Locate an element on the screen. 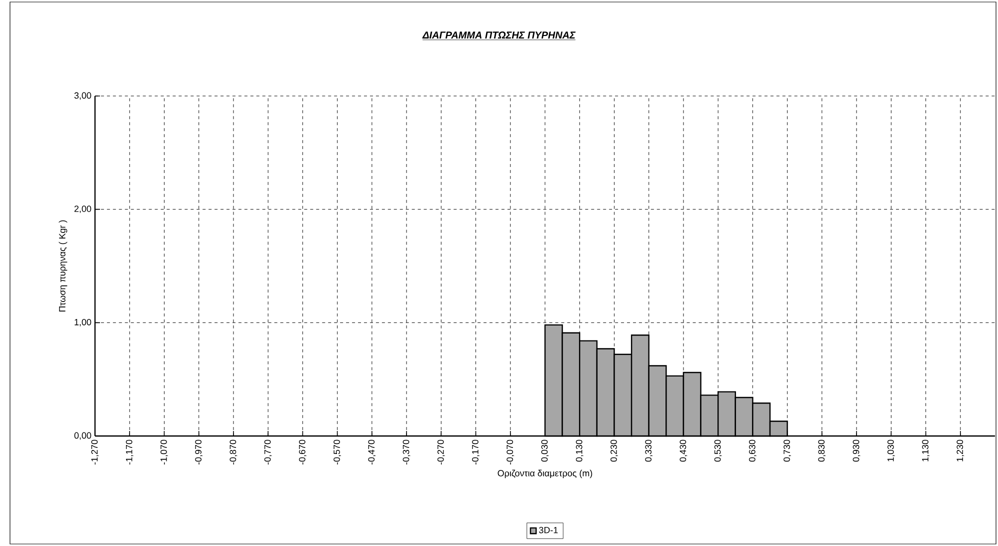  y-axis-title: Πτωση πυρηνας ( Kgr ) is located at coordinates (63, 266).